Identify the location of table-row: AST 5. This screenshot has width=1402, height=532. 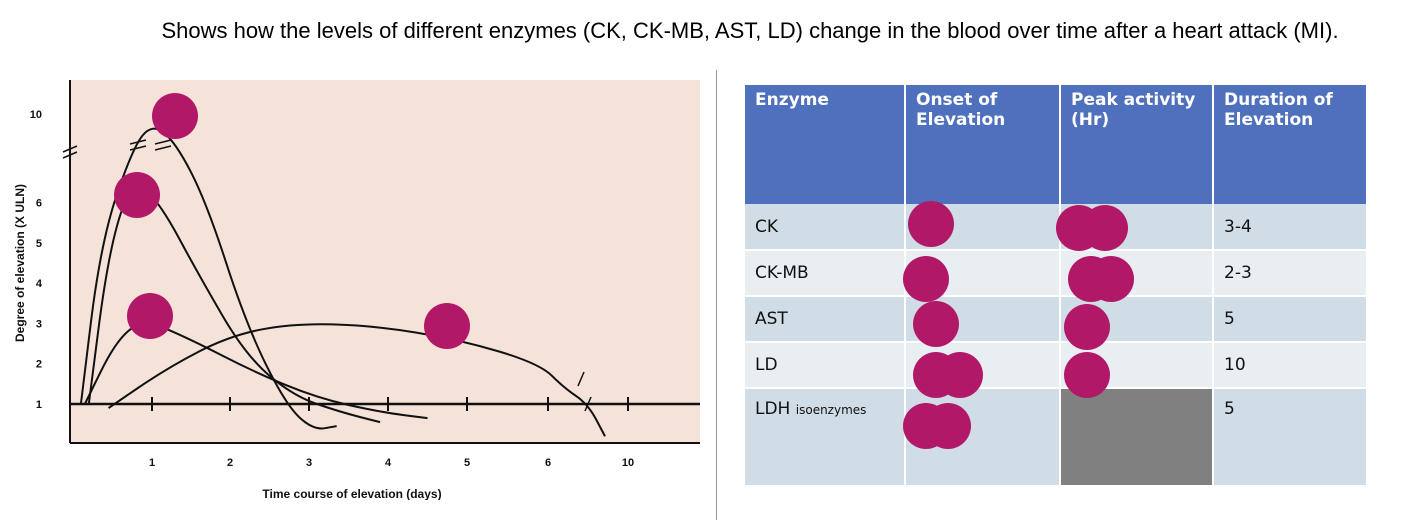
(1056, 319).